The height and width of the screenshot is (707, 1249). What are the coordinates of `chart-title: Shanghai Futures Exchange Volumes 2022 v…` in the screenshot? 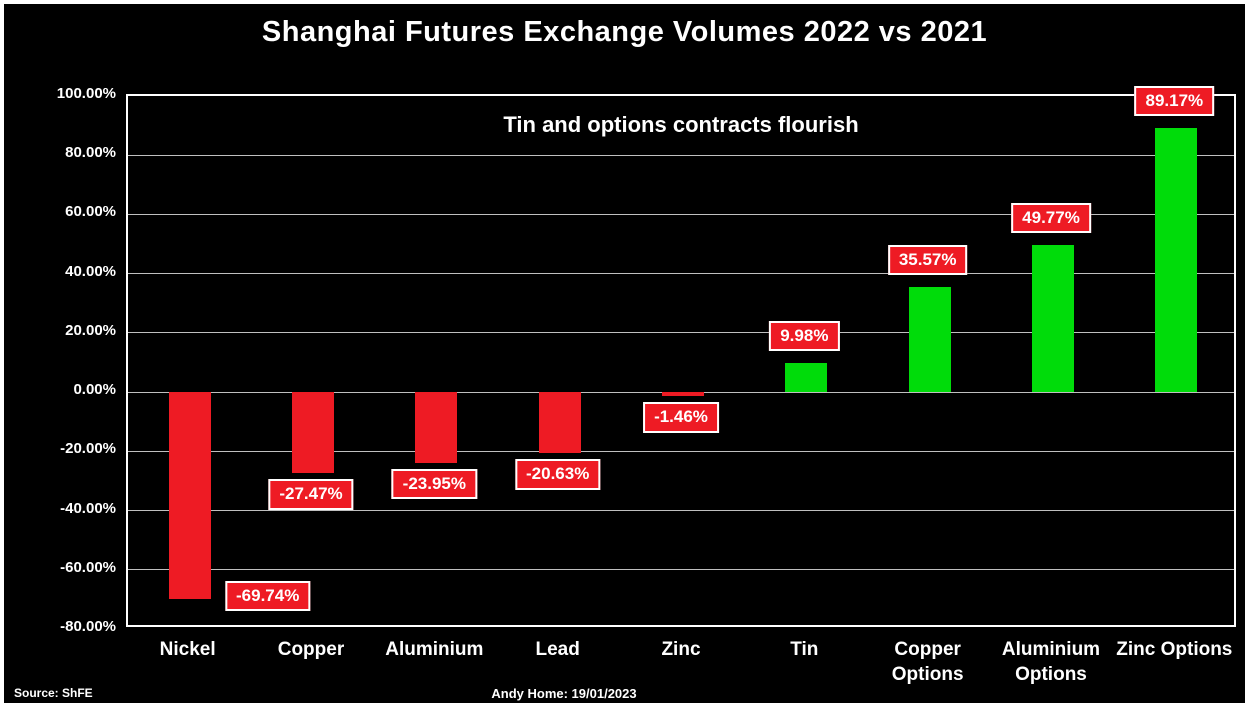 It's located at (624, 32).